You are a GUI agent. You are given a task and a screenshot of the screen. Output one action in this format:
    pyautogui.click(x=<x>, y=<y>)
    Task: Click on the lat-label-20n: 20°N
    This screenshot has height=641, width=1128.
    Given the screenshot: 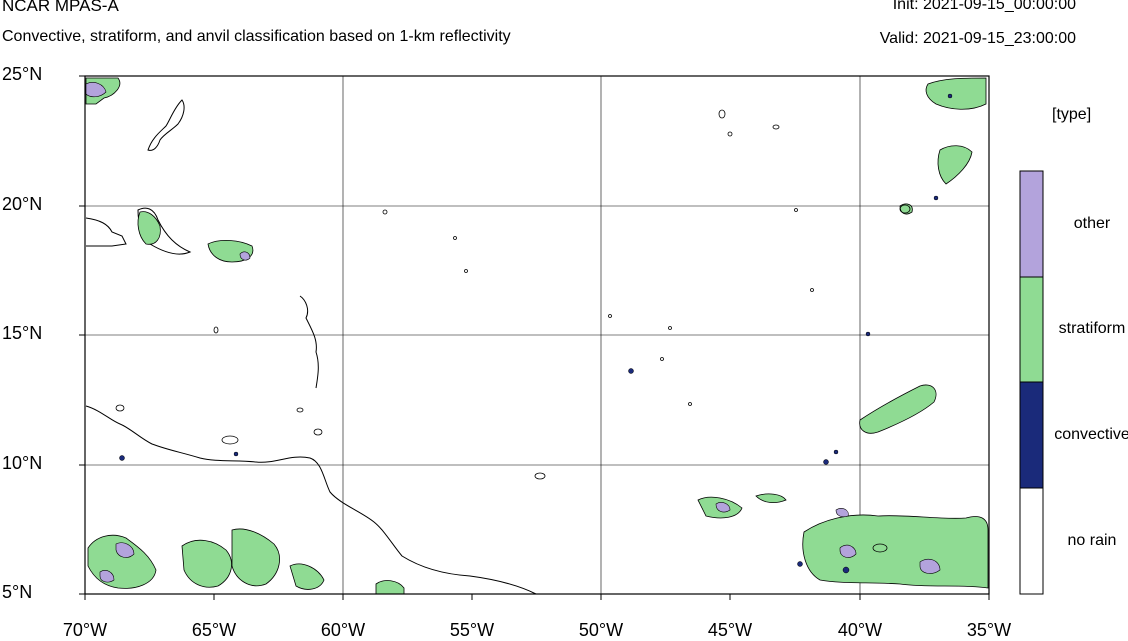 What is the action you would take?
    pyautogui.click(x=22, y=204)
    